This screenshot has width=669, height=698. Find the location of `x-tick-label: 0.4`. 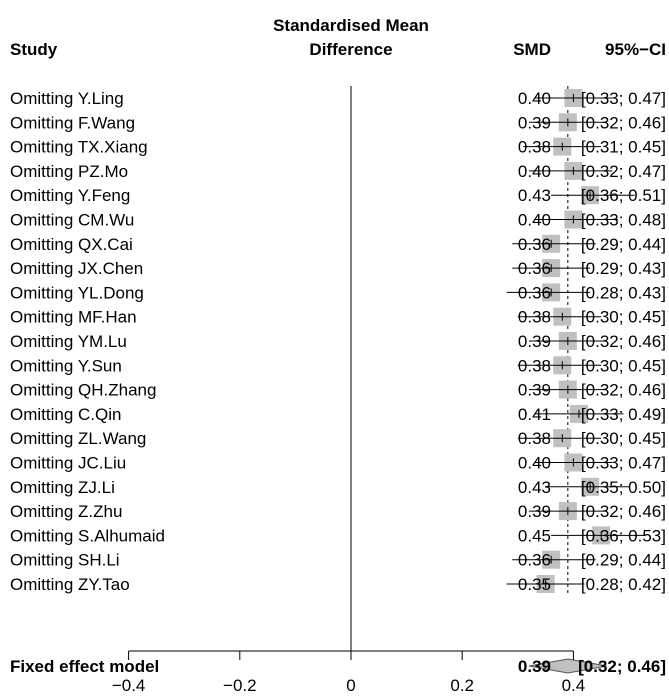

x-tick-label: 0.4 is located at coordinates (574, 685).